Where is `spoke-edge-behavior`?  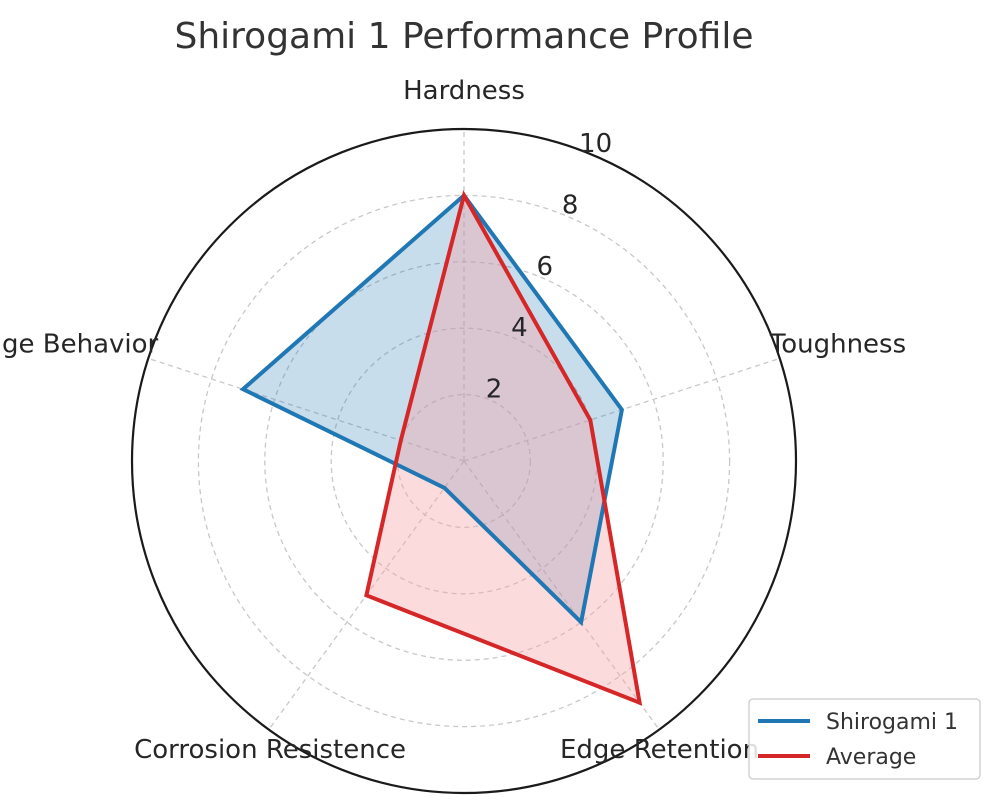
spoke-edge-behavior is located at coordinates (306, 409).